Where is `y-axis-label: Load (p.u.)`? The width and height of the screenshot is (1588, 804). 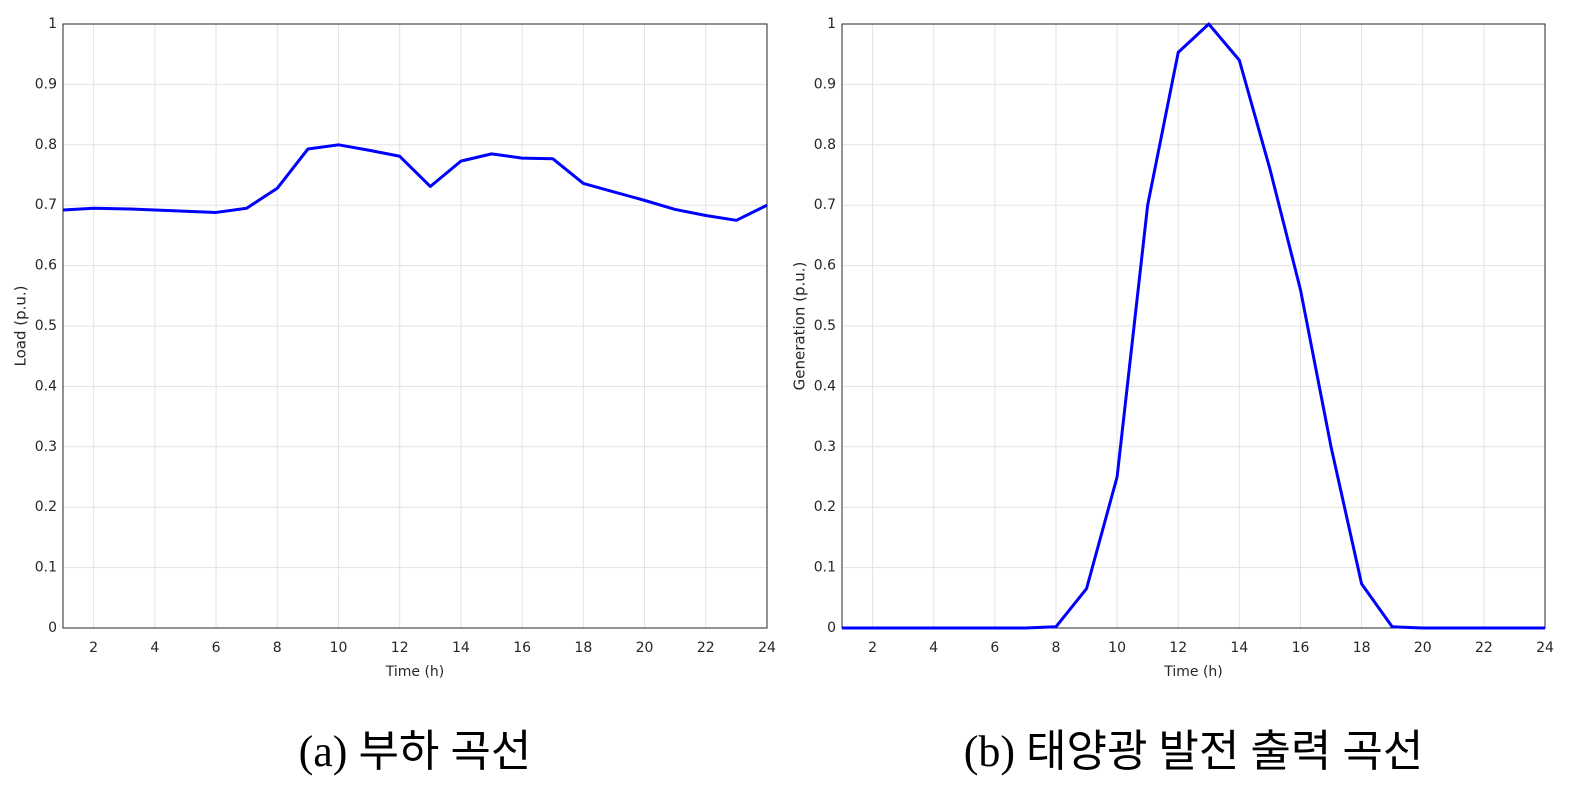
y-axis-label: Load (p.u.) is located at coordinates (21, 325).